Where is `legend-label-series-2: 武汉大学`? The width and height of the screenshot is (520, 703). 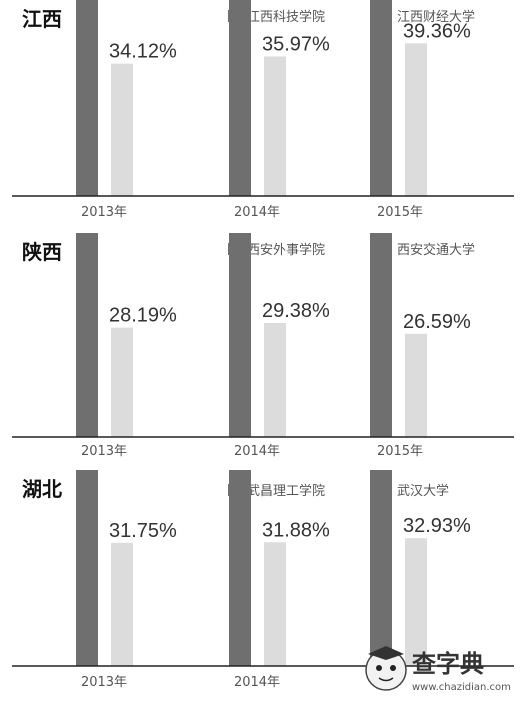 legend-label-series-2: 武汉大学 is located at coordinates (423, 491).